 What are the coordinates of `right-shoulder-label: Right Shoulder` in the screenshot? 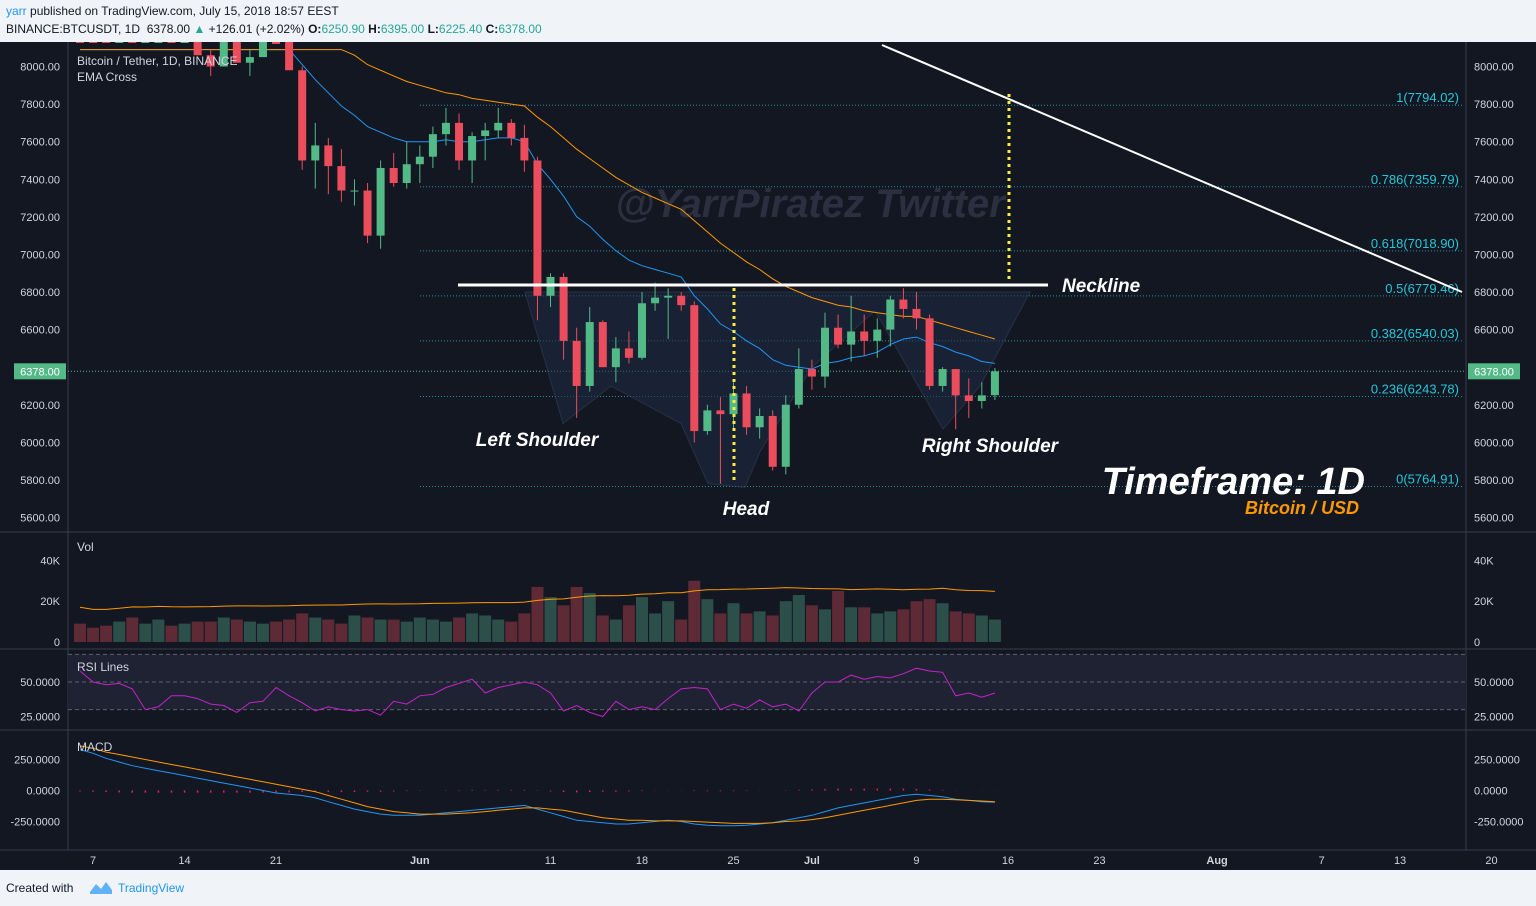 It's located at (991, 446).